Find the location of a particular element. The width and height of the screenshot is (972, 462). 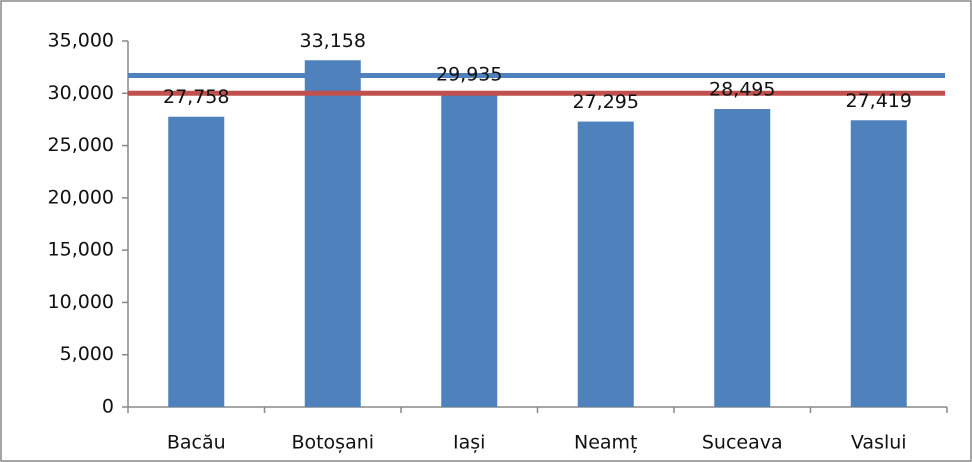

y-tick-label: 35,000 is located at coordinates (81, 41).